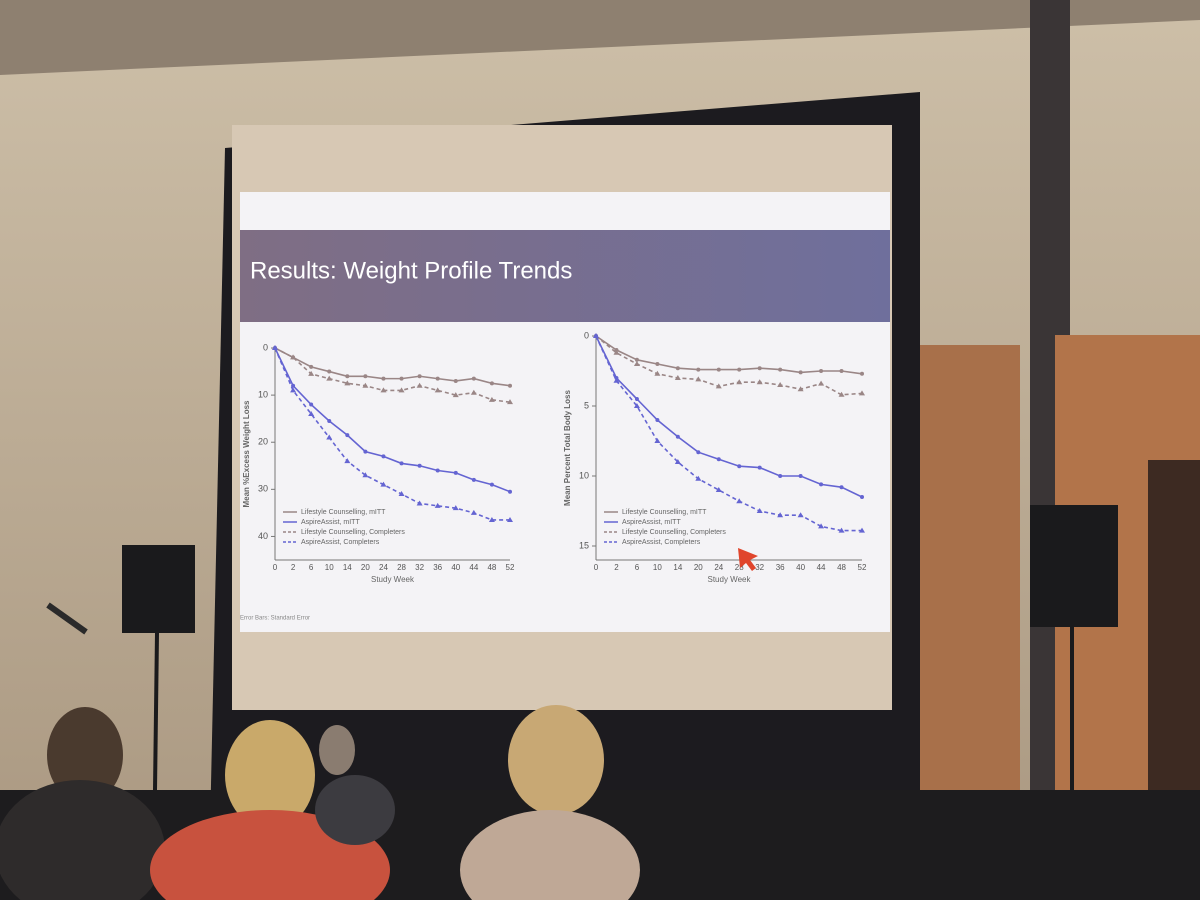  Describe the element at coordinates (800, 567) in the screenshot. I see `x-tick-label: 40` at that location.